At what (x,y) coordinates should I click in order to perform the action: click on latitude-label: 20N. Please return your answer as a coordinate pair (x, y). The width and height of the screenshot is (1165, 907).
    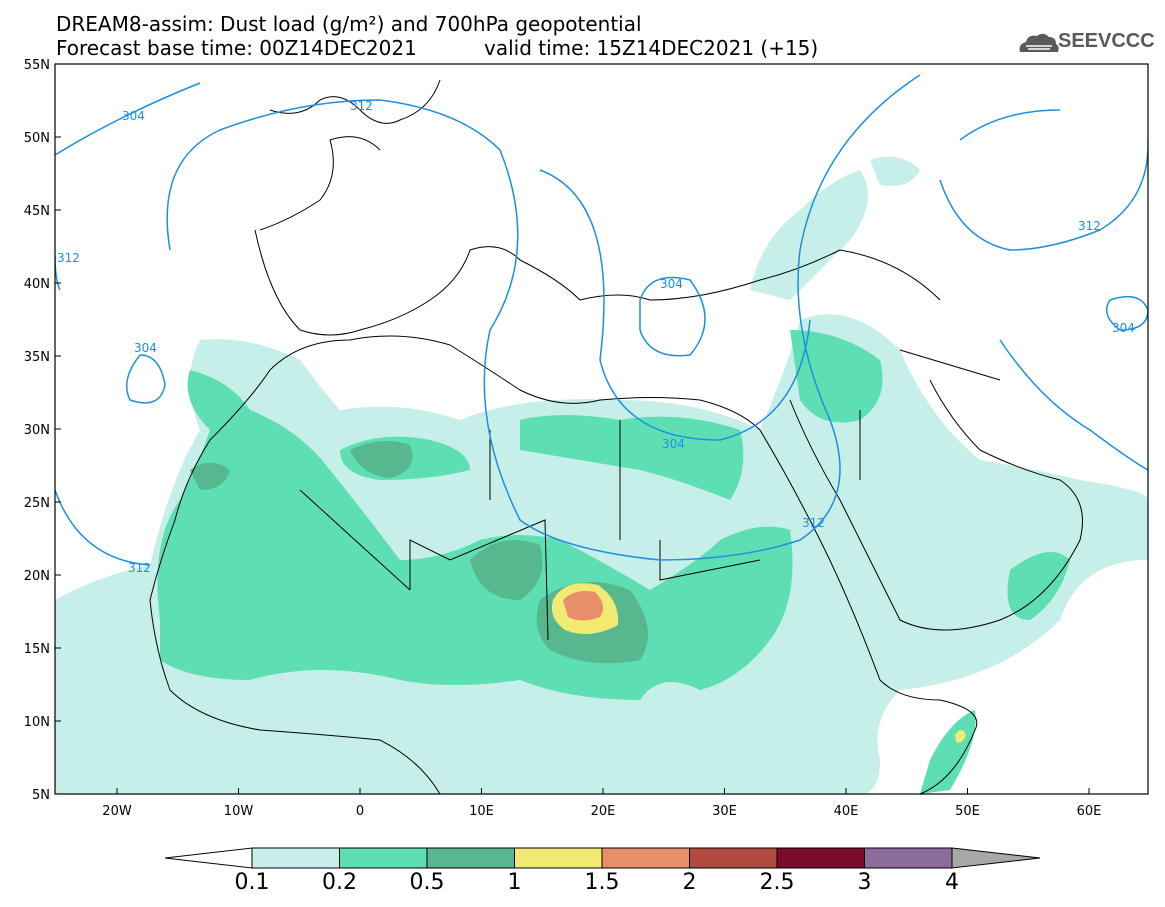
    Looking at the image, I should click on (37, 576).